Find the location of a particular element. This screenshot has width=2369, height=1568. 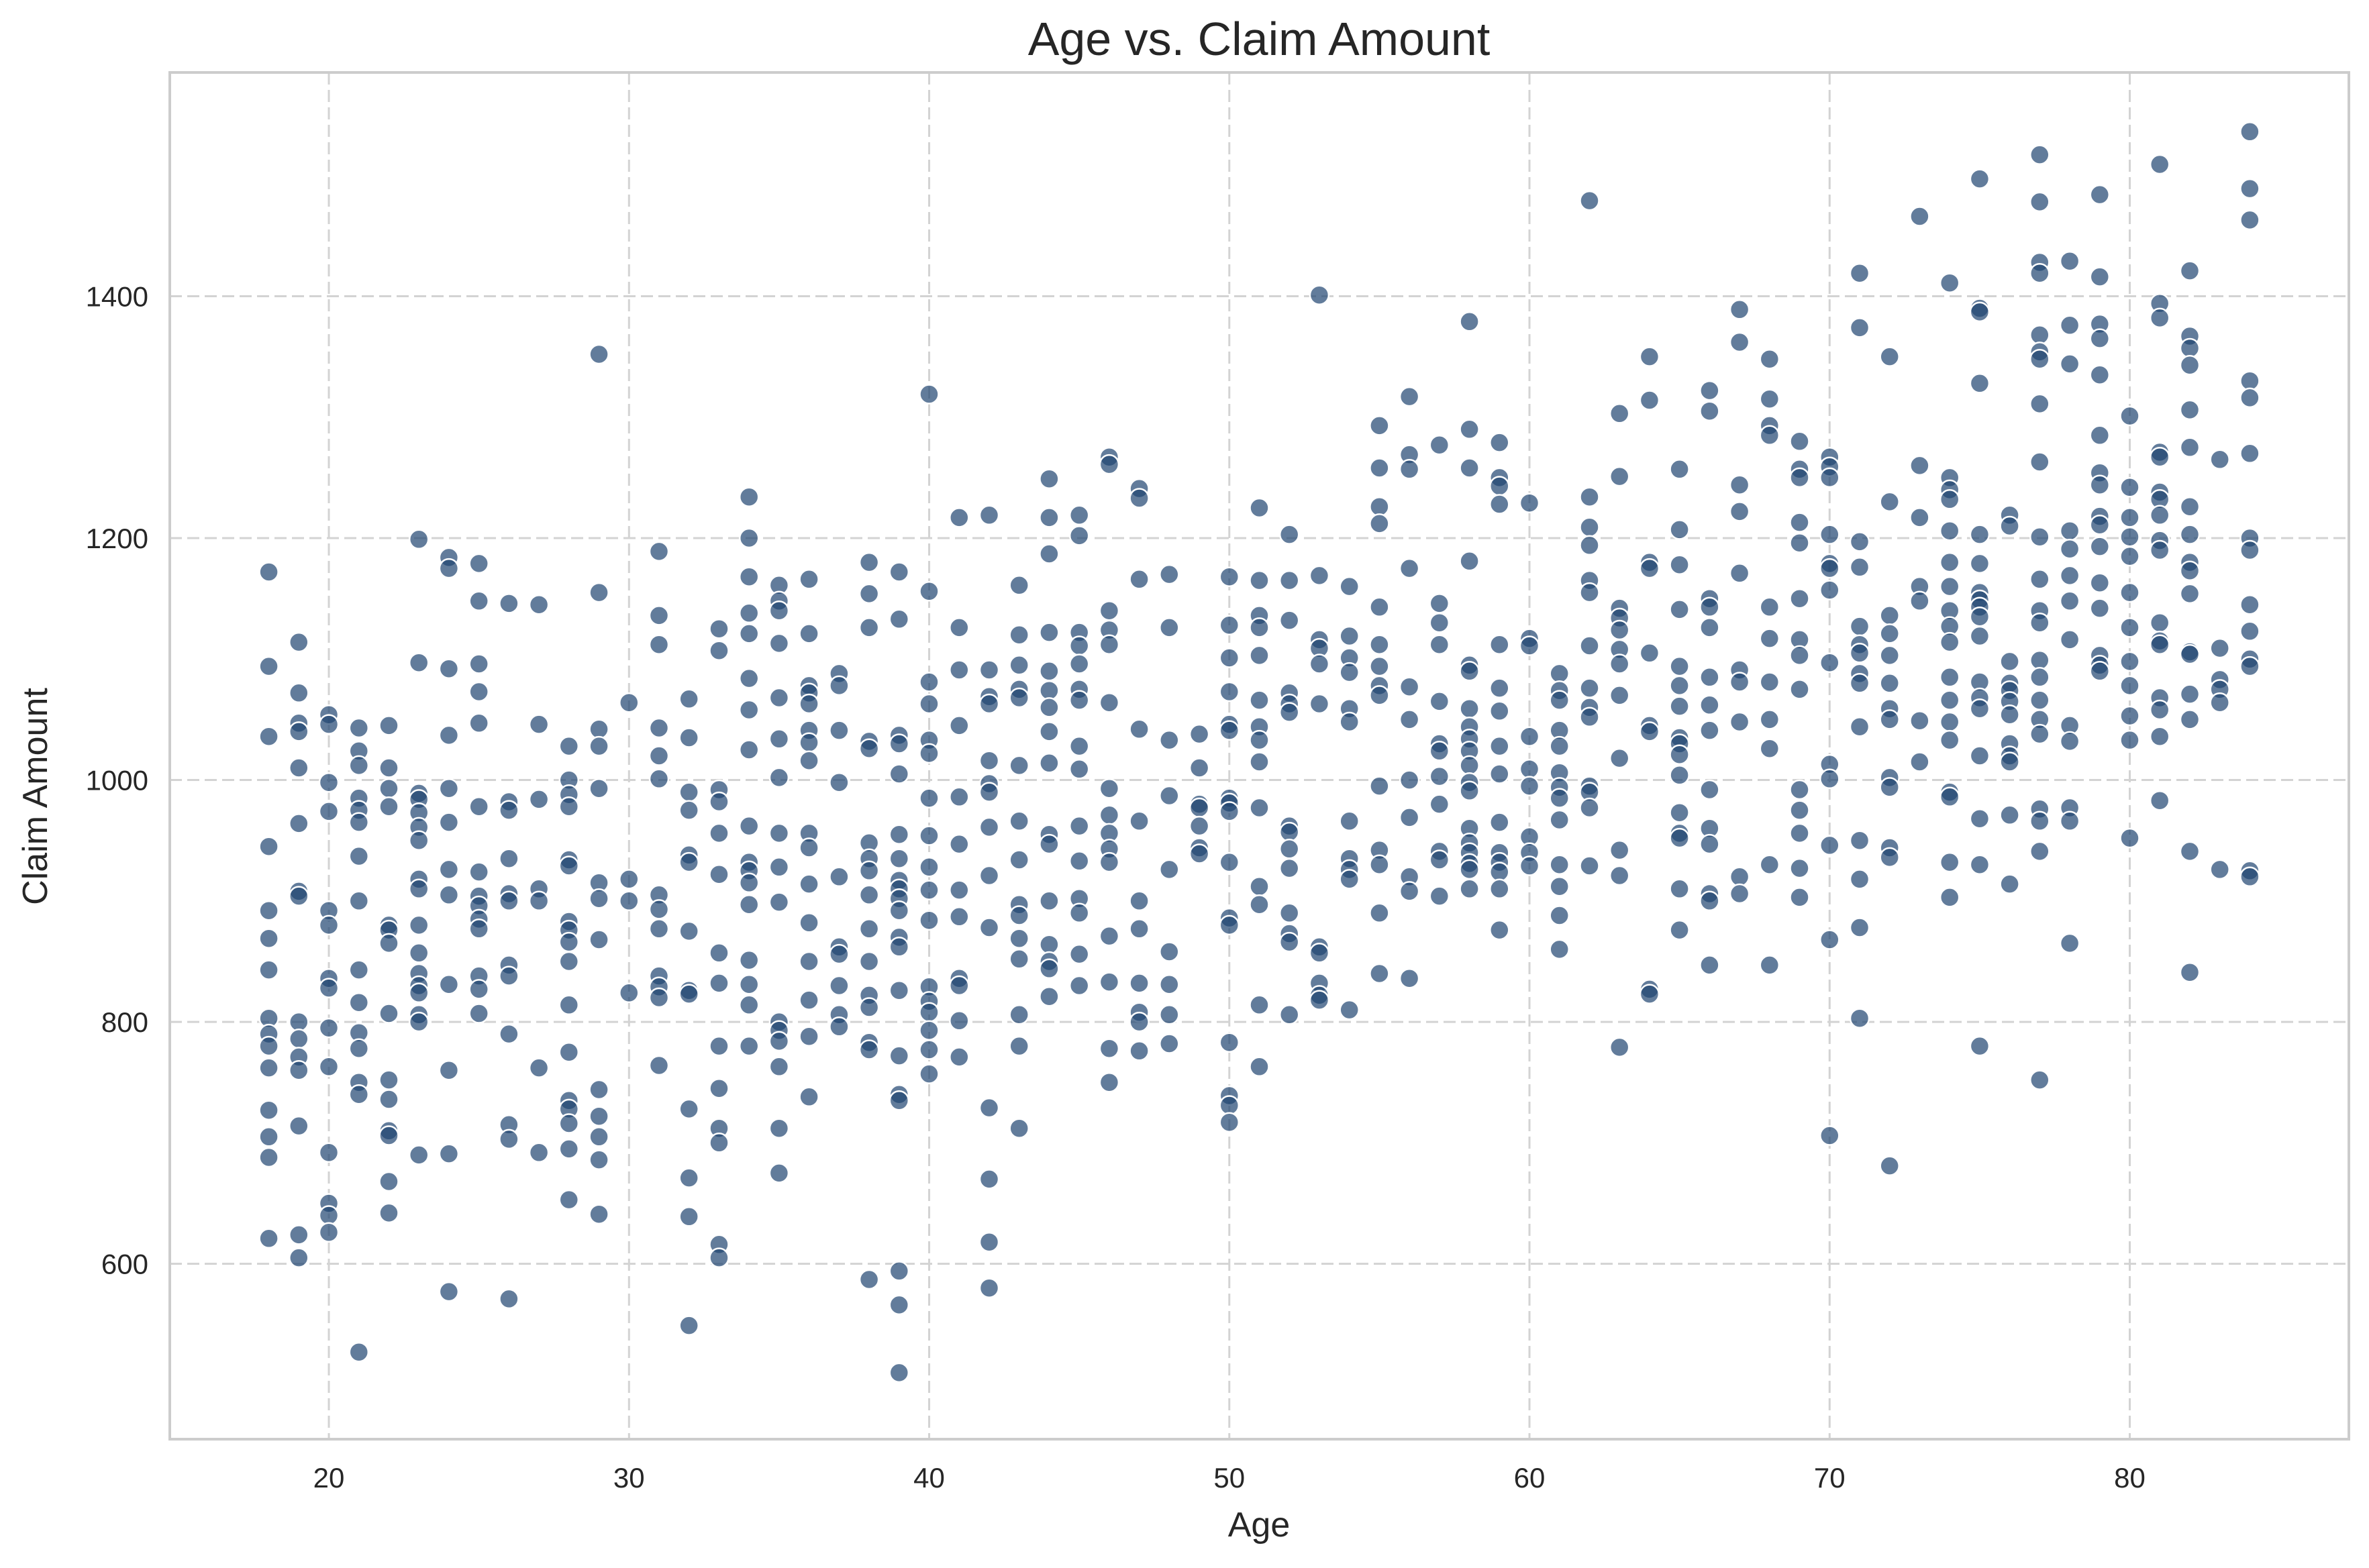

x-tick-label: 50 is located at coordinates (1229, 1478).